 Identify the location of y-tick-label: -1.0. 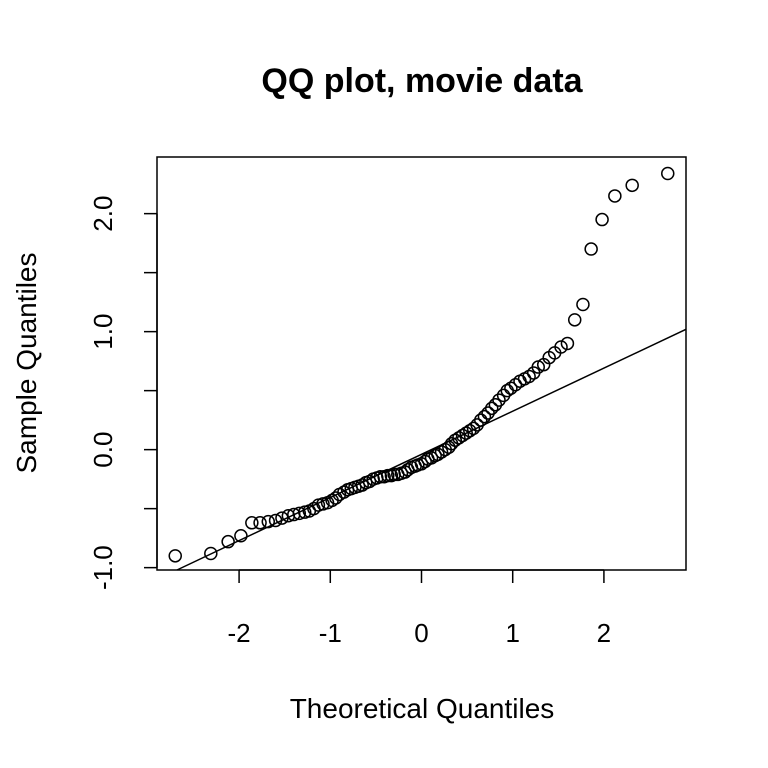
(103, 567).